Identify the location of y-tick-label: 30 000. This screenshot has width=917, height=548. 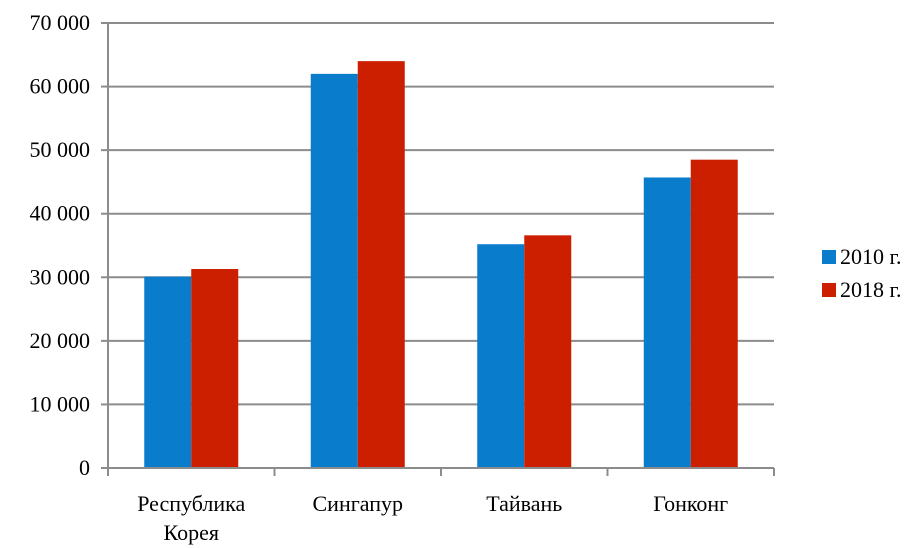
(60, 276).